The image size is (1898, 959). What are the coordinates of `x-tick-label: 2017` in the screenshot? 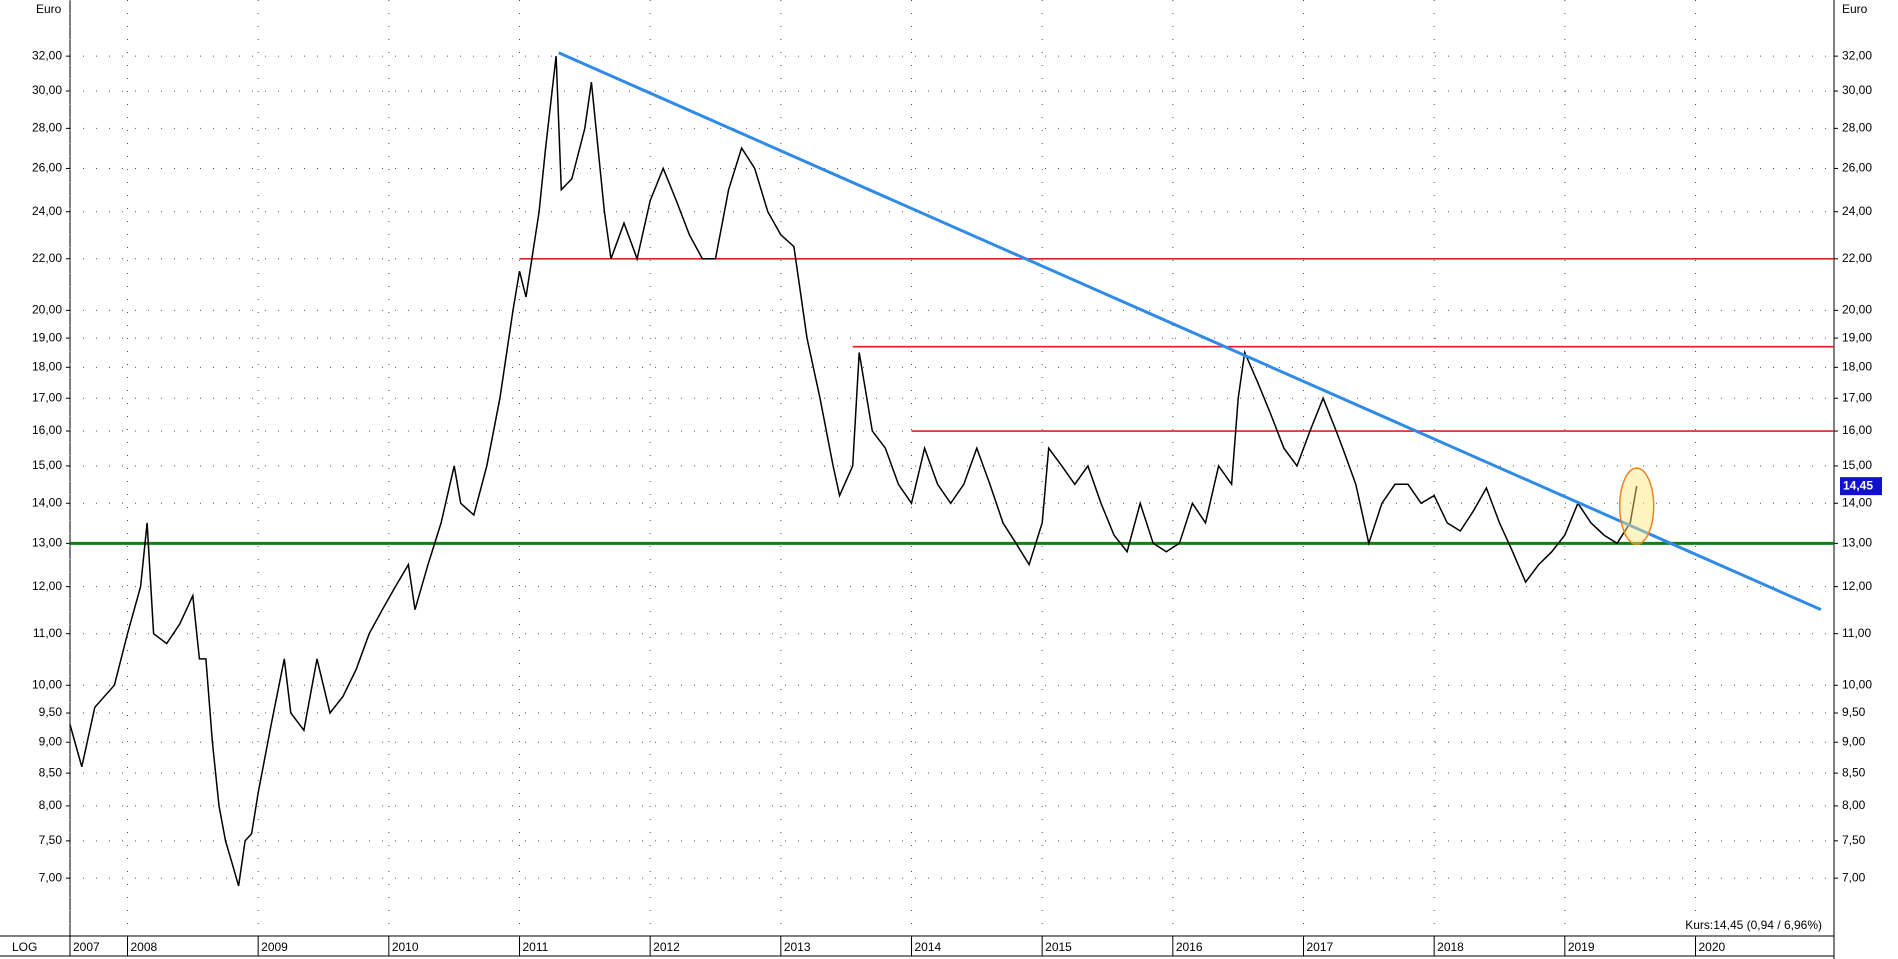 It's located at (1319, 947).